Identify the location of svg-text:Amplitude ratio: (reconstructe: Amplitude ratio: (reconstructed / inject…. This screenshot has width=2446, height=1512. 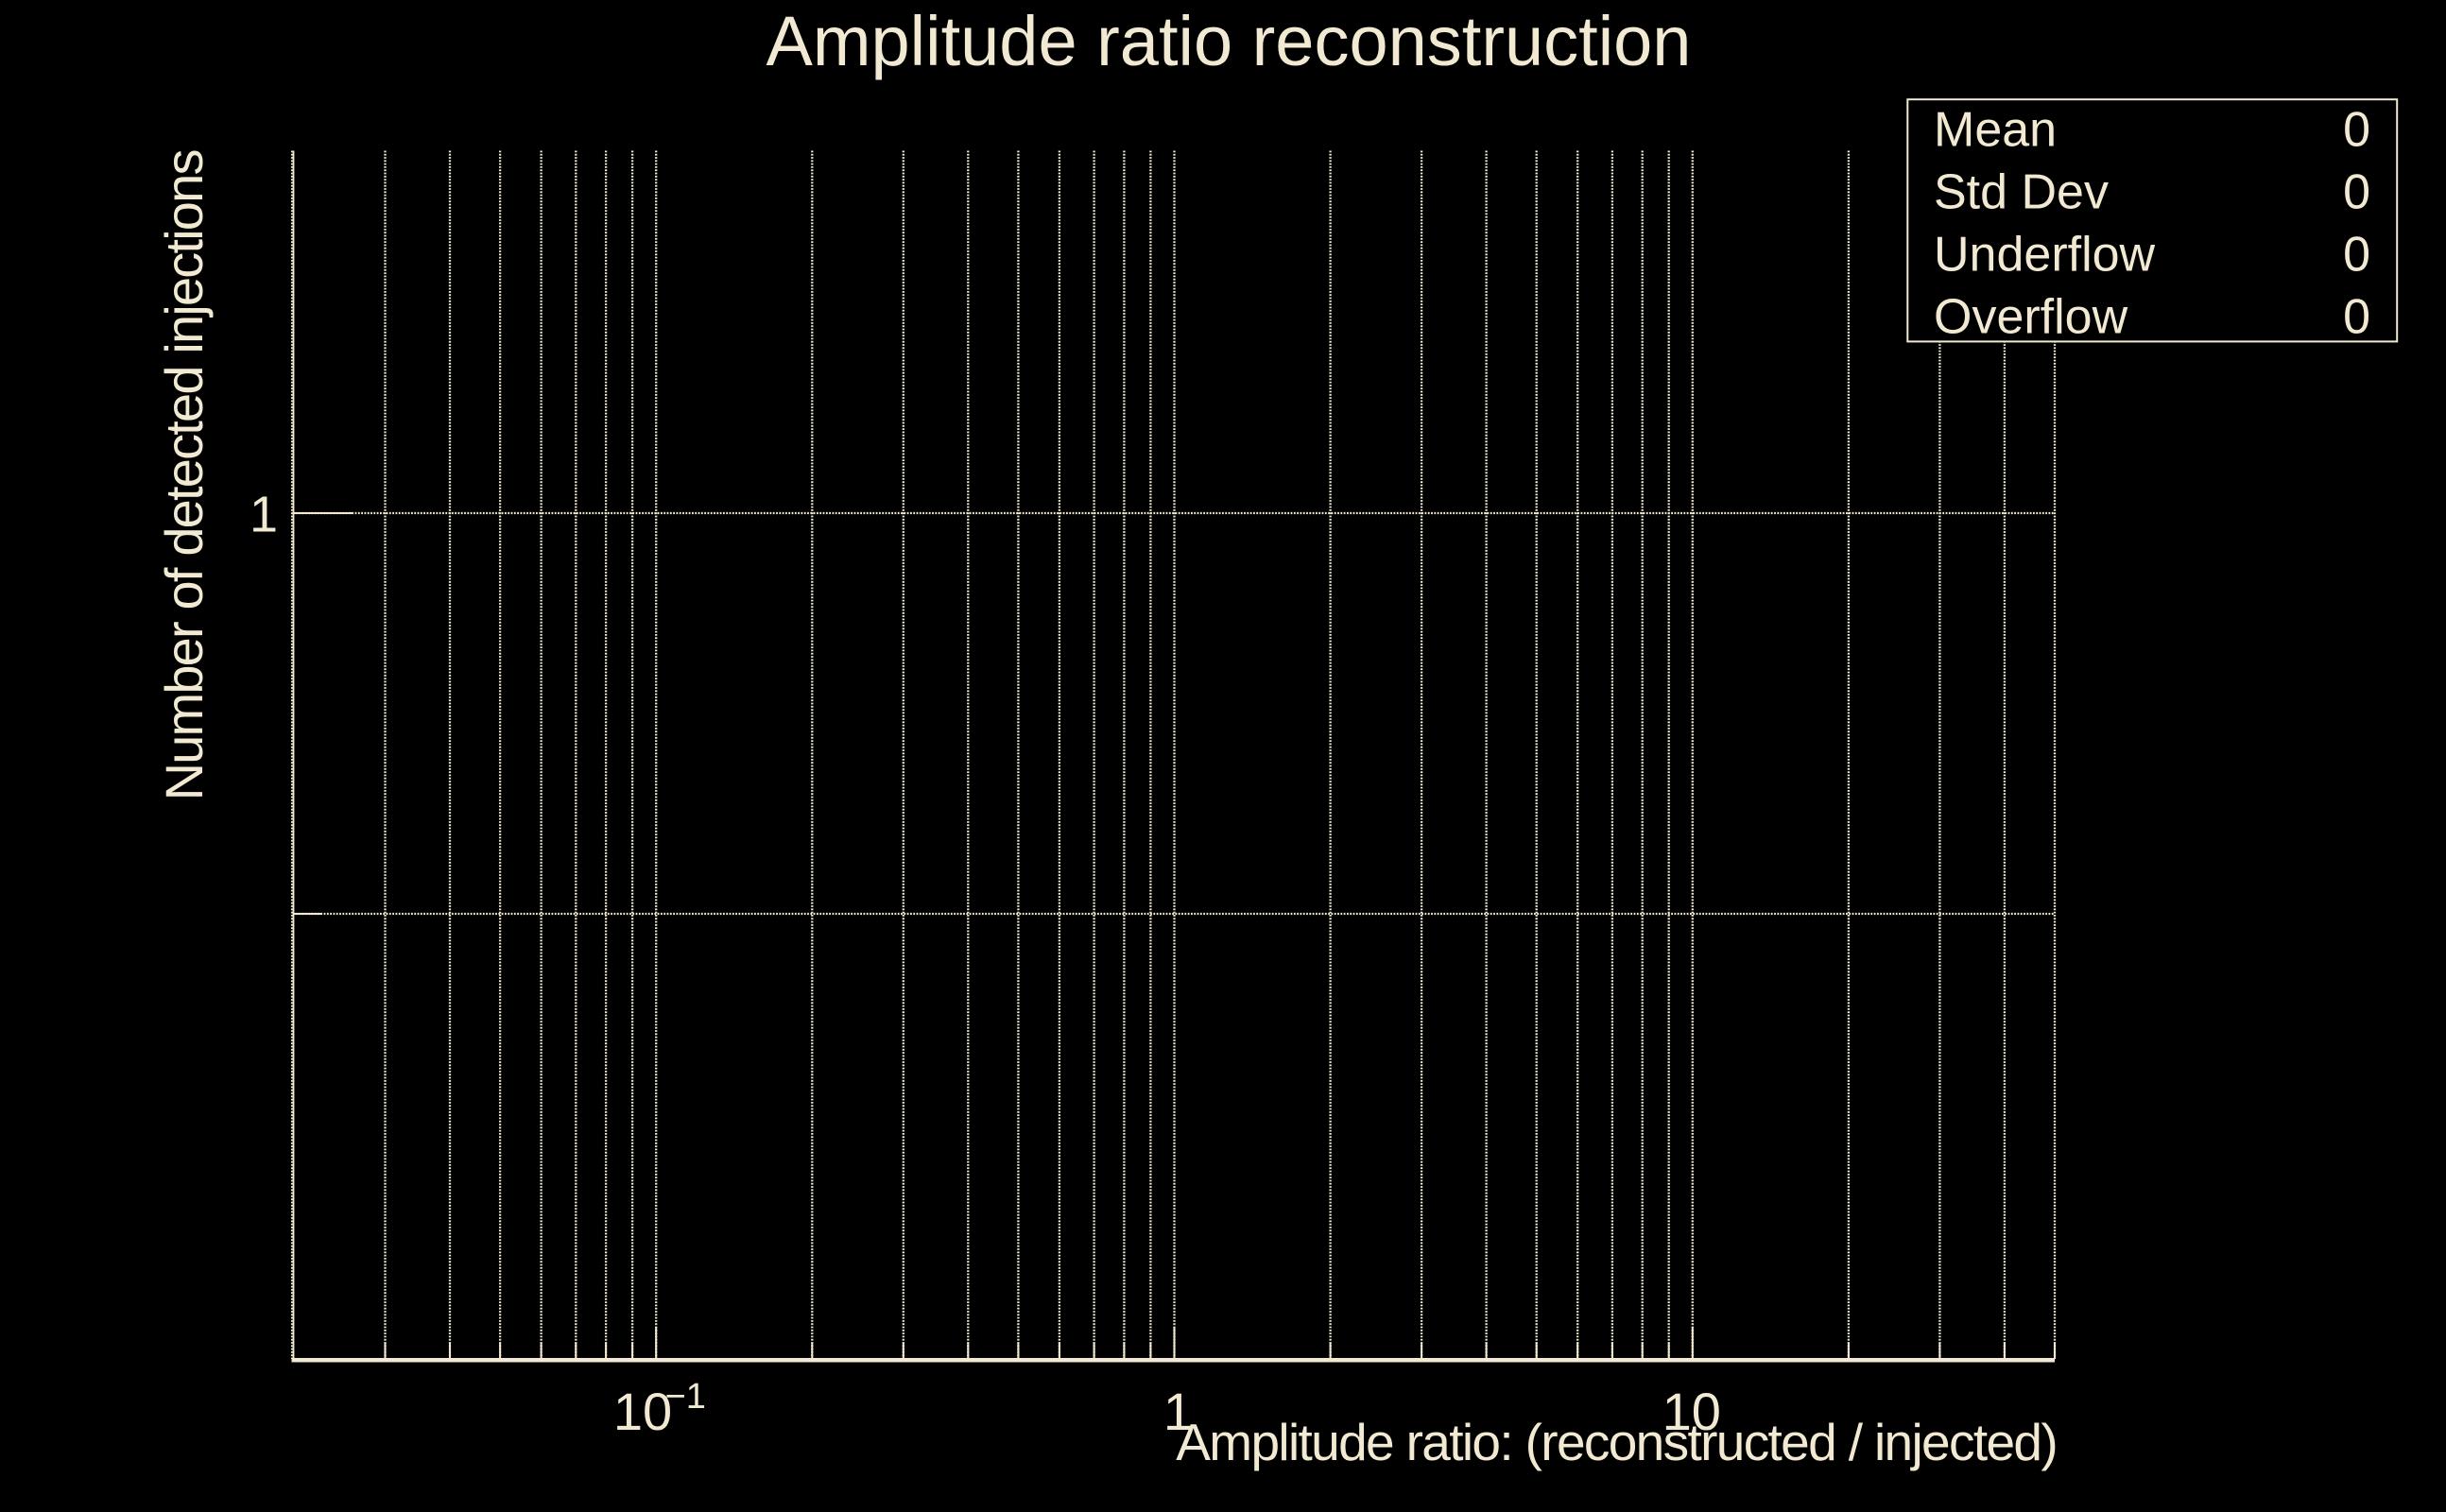
(1616, 1442).